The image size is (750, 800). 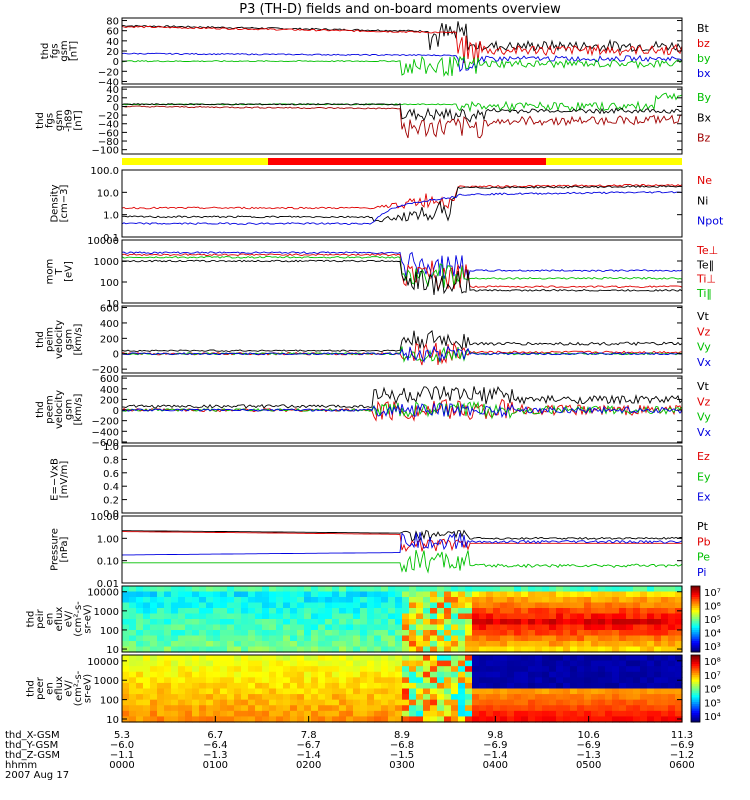 I want to click on legend-entry: By, so click(x=704, y=97).